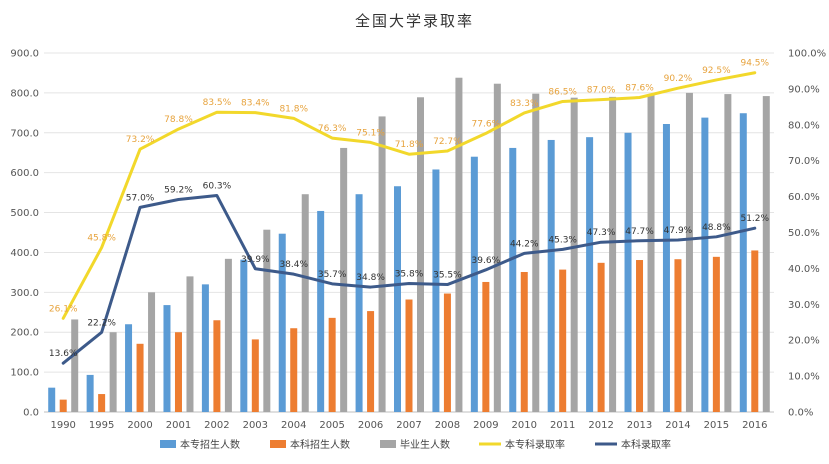  What do you see at coordinates (677, 425) in the screenshot?
I see `x-tick-label: 2014` at bounding box center [677, 425].